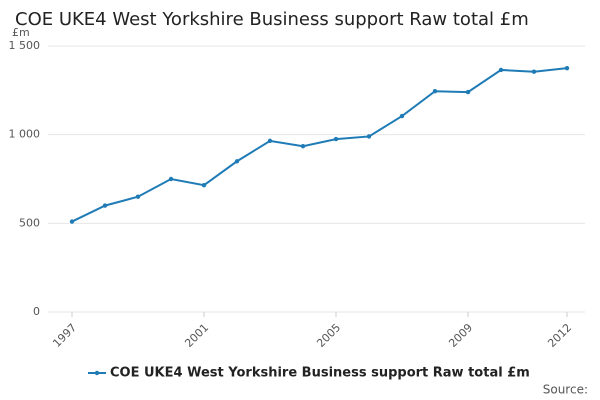 The image size is (600, 400). What do you see at coordinates (36, 311) in the screenshot?
I see `y-tick-label: 0` at bounding box center [36, 311].